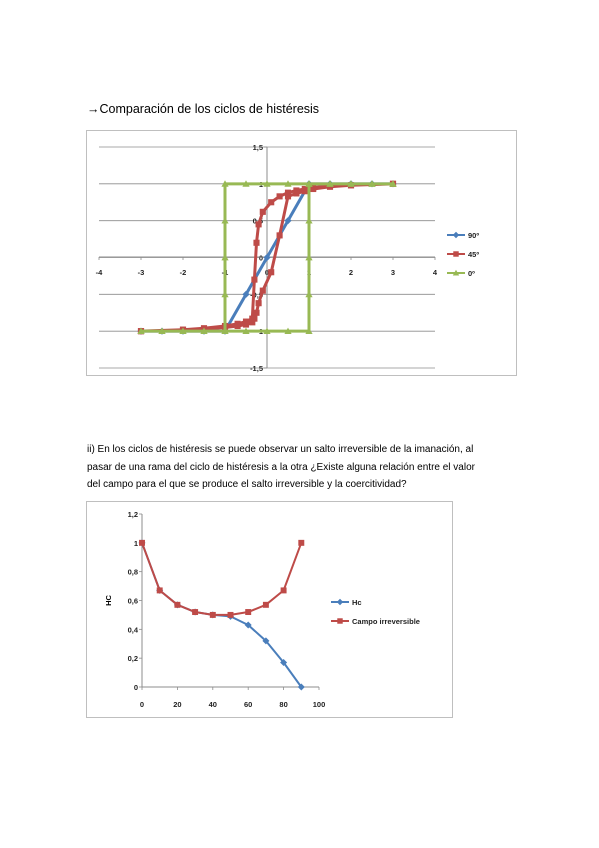 The width and height of the screenshot is (599, 848). What do you see at coordinates (393, 272) in the screenshot?
I see `x-tick-label: 3` at bounding box center [393, 272].